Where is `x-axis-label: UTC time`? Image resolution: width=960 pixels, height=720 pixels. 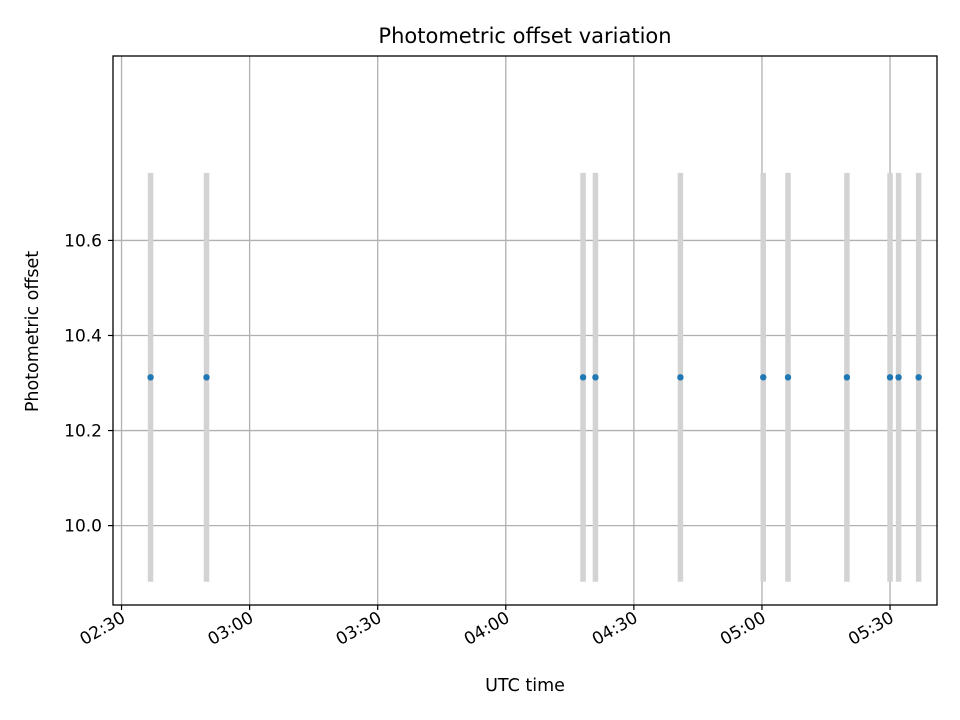
x-axis-label: UTC time is located at coordinates (525, 686).